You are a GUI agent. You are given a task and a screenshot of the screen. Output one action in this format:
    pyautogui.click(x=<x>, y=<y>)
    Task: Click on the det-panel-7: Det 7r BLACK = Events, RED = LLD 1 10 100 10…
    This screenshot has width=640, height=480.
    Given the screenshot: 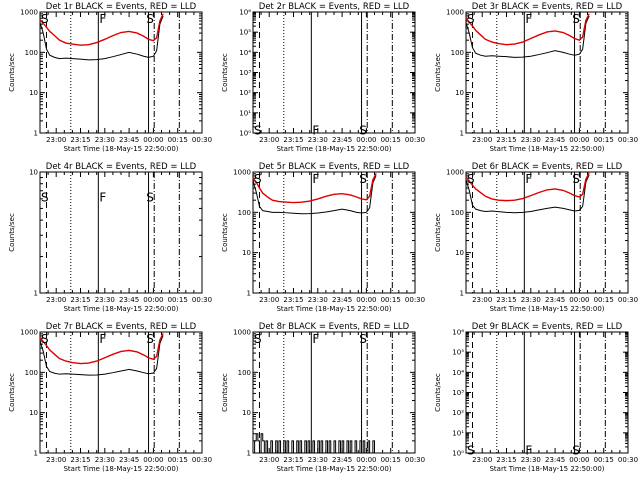 What is the action you would take?
    pyautogui.click(x=110, y=397)
    